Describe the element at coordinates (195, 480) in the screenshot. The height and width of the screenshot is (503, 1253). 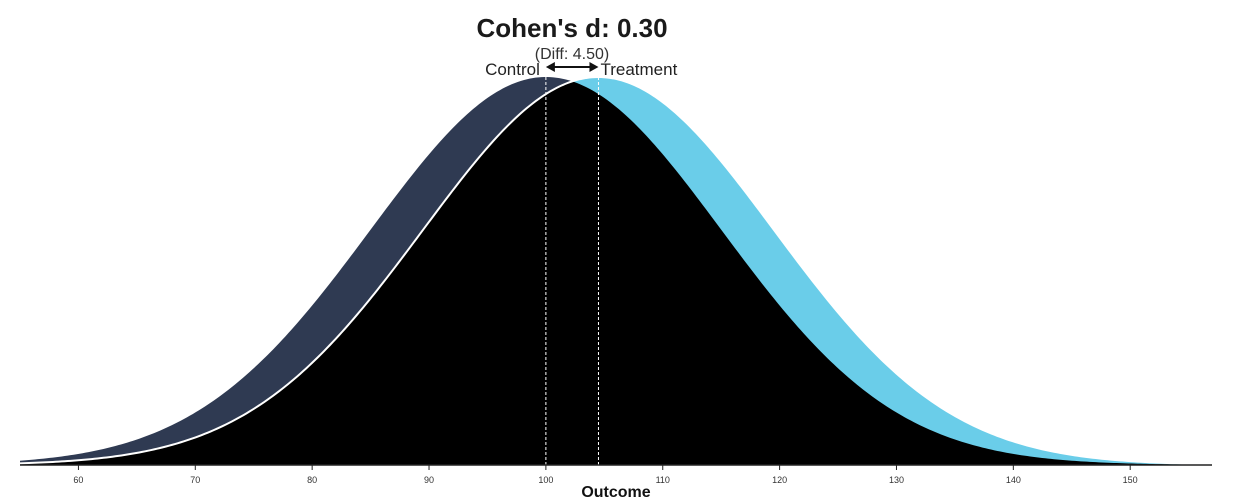
I see `x-tick-label: 70` at that location.